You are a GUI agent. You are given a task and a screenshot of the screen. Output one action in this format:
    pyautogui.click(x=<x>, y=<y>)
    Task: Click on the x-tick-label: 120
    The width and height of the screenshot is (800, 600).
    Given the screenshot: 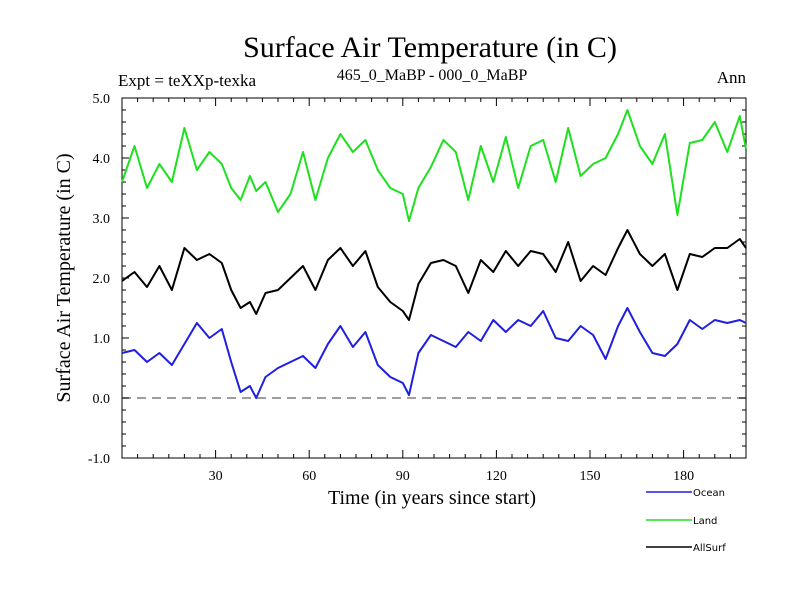 What is the action you would take?
    pyautogui.click(x=496, y=476)
    